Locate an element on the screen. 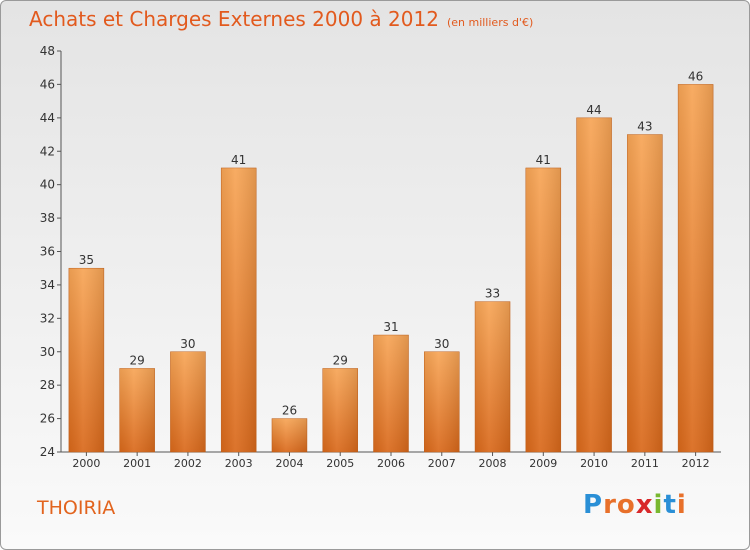  bar-value-label: 44 is located at coordinates (593, 110).